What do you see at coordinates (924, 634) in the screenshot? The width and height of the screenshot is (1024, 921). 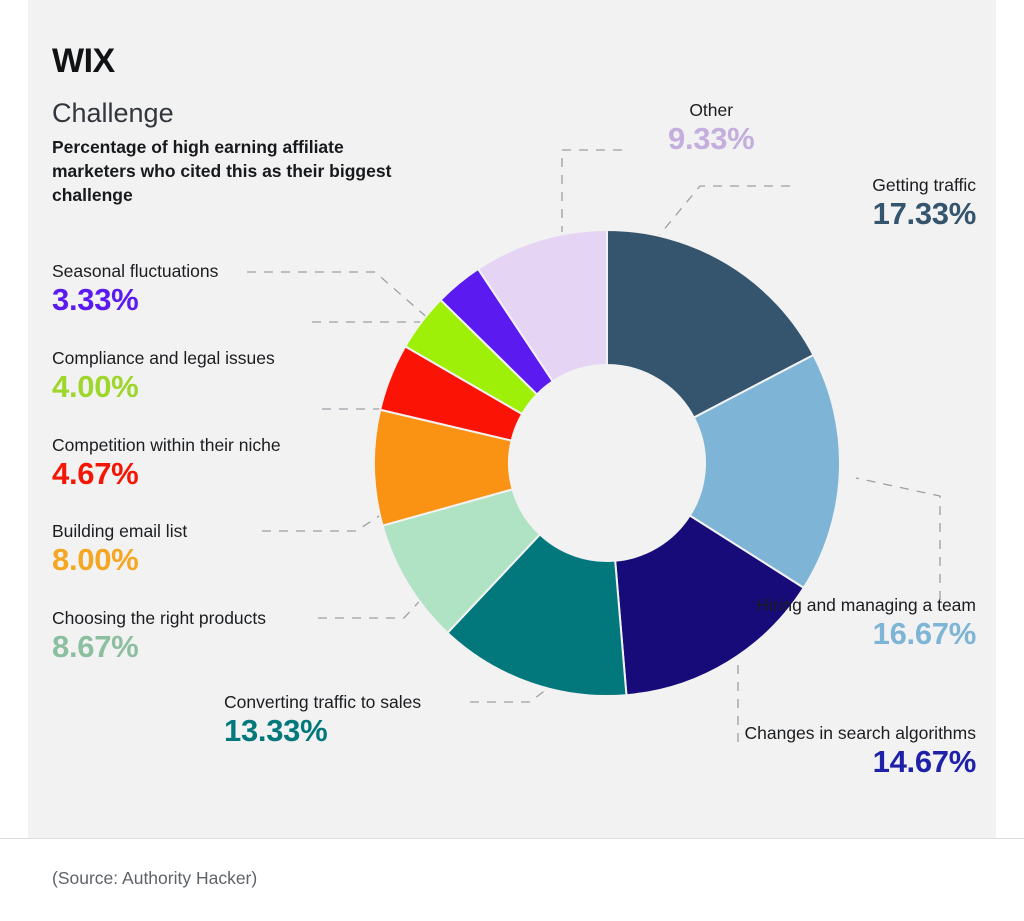 I see `callout-hiring-value: 16.67%` at bounding box center [924, 634].